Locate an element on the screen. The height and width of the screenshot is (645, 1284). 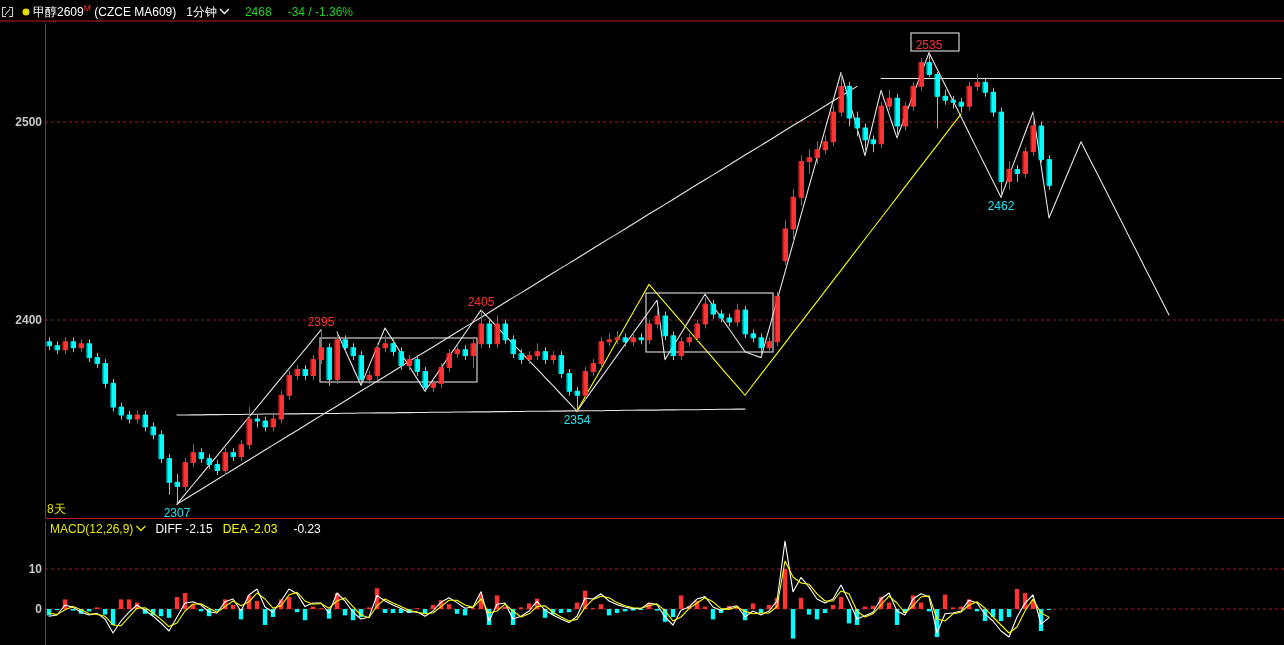
annotation: 2462 is located at coordinates (1001, 206).